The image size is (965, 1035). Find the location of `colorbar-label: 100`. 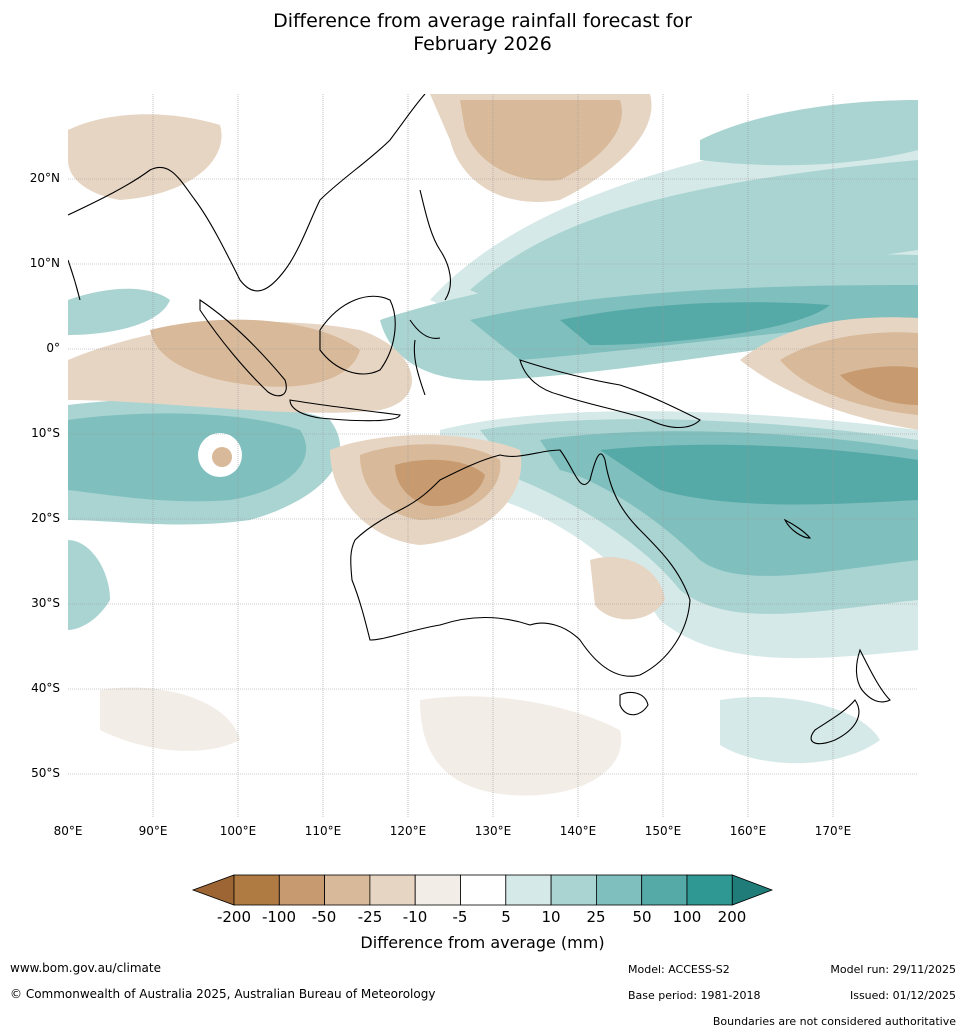

colorbar-label: 100 is located at coordinates (687, 917).